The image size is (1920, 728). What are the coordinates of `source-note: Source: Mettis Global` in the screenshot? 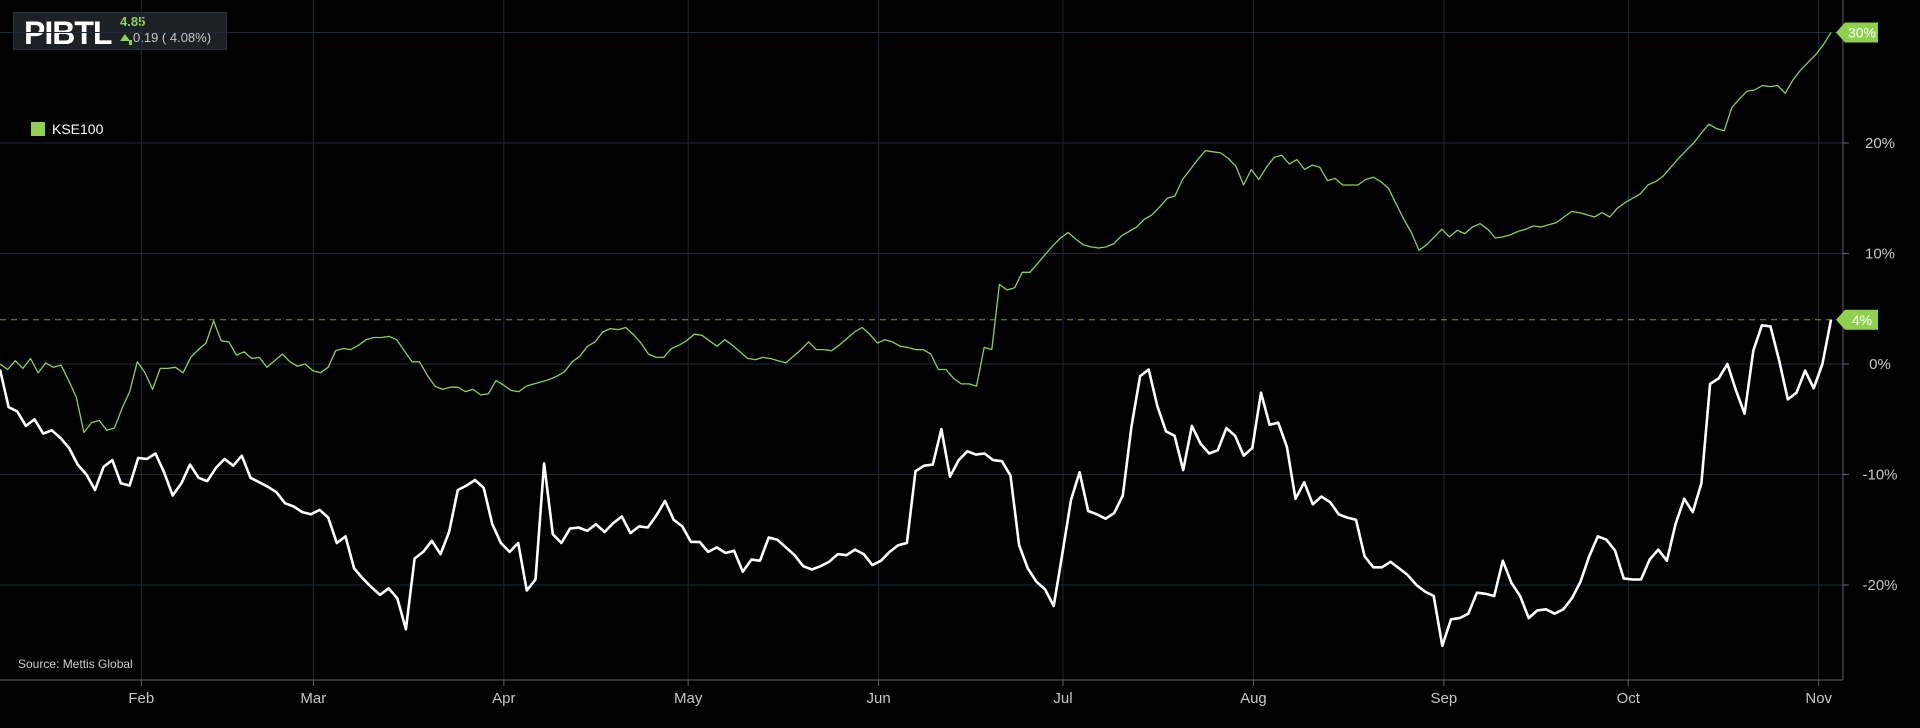 It's located at (75, 664).